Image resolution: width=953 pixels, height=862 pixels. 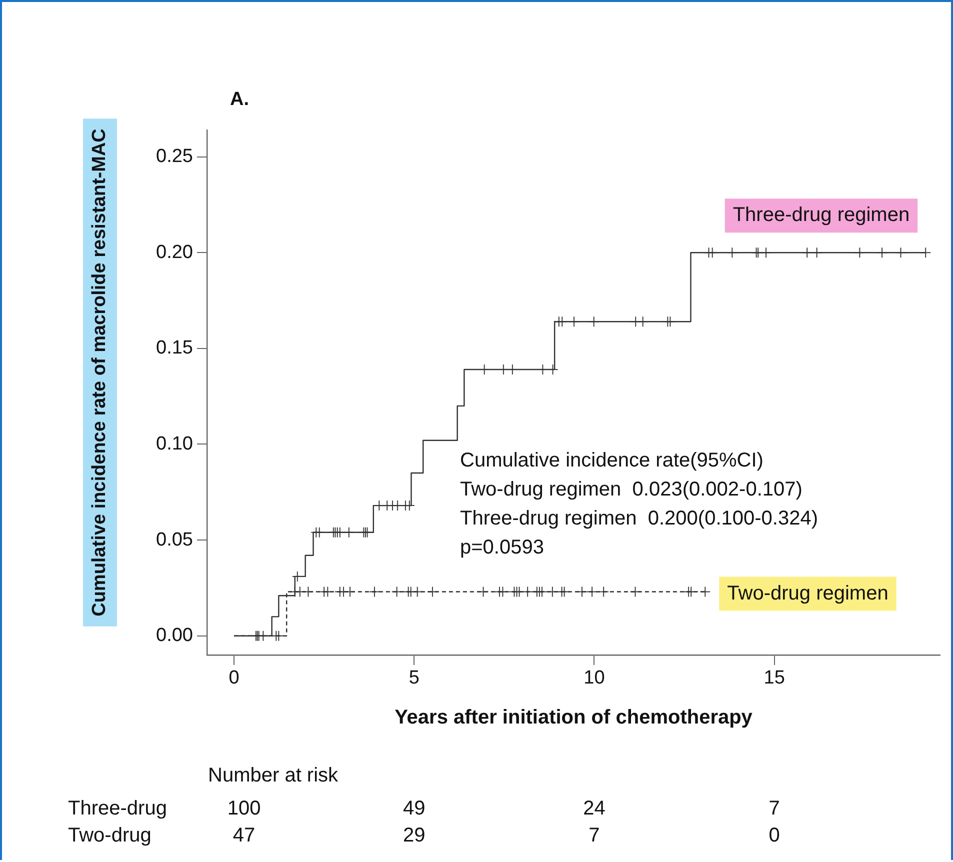 What do you see at coordinates (574, 717) in the screenshot?
I see `x-axis-title: Years after initiation of chemotherapy` at bounding box center [574, 717].